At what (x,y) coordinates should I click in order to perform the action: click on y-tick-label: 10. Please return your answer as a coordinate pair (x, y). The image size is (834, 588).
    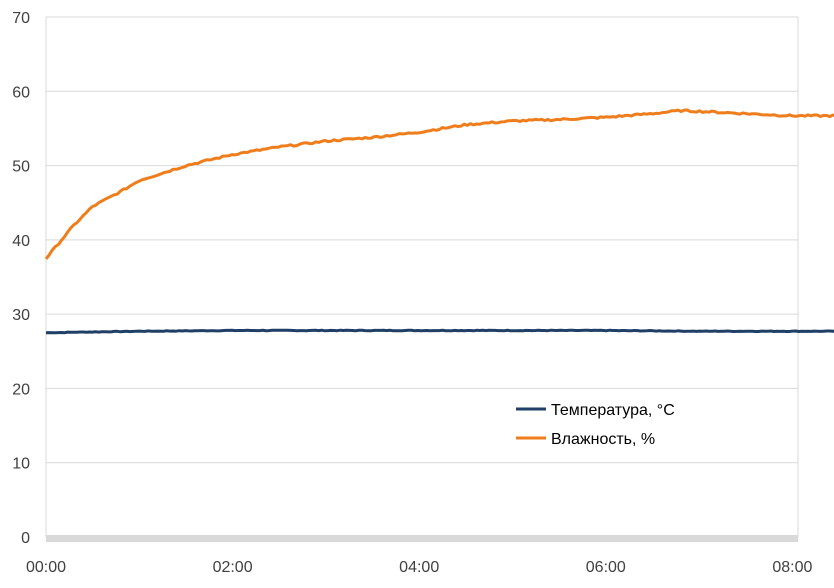
    Looking at the image, I should click on (21, 464).